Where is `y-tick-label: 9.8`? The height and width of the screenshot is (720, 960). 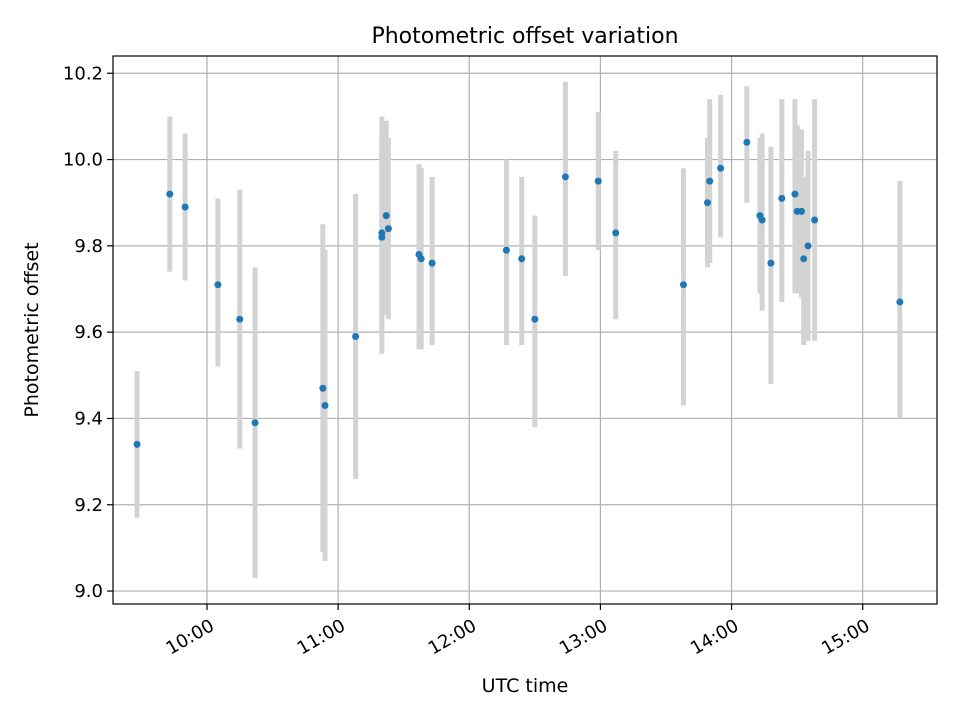 y-tick-label: 9.8 is located at coordinates (88, 246).